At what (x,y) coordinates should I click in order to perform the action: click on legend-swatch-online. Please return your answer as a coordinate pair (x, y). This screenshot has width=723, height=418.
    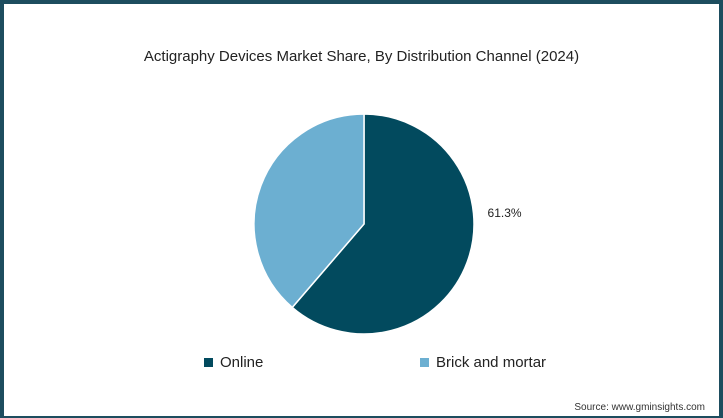
    Looking at the image, I should click on (208, 362).